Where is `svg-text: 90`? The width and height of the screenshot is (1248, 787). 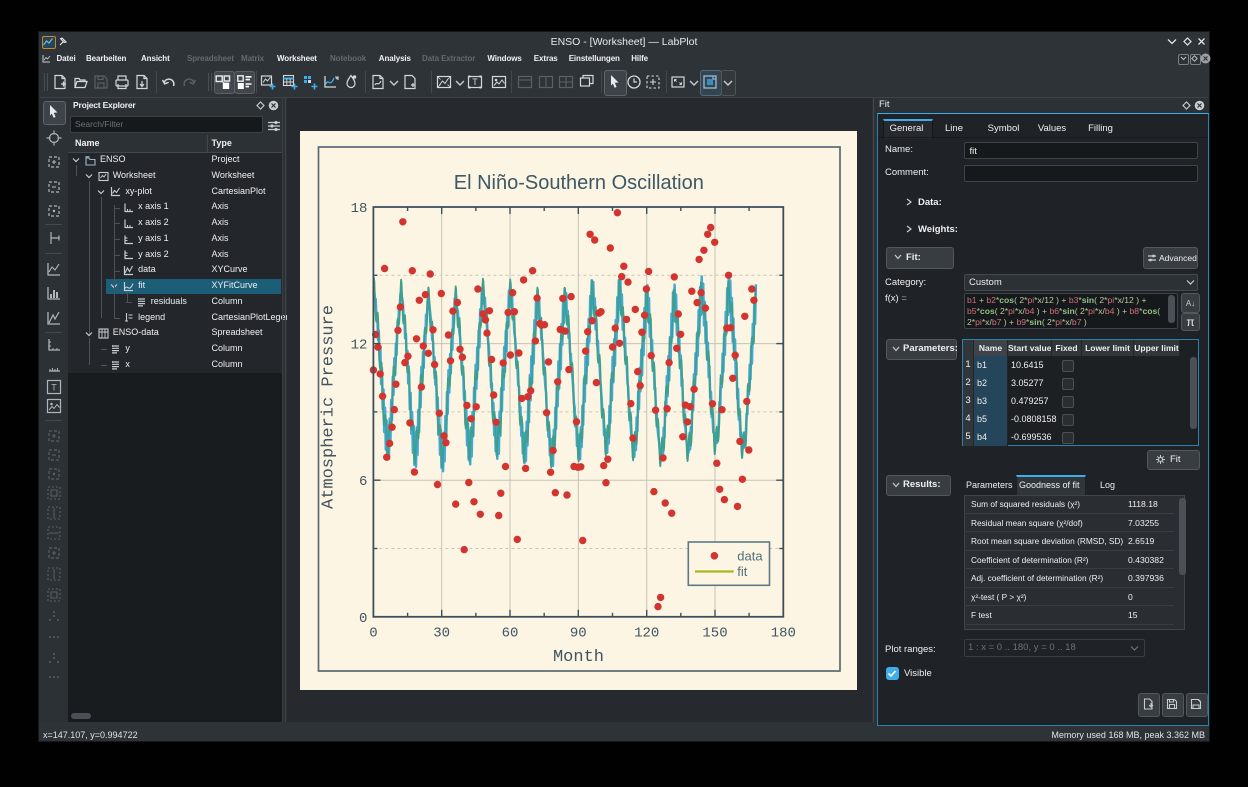
svg-text: 90 is located at coordinates (578, 633).